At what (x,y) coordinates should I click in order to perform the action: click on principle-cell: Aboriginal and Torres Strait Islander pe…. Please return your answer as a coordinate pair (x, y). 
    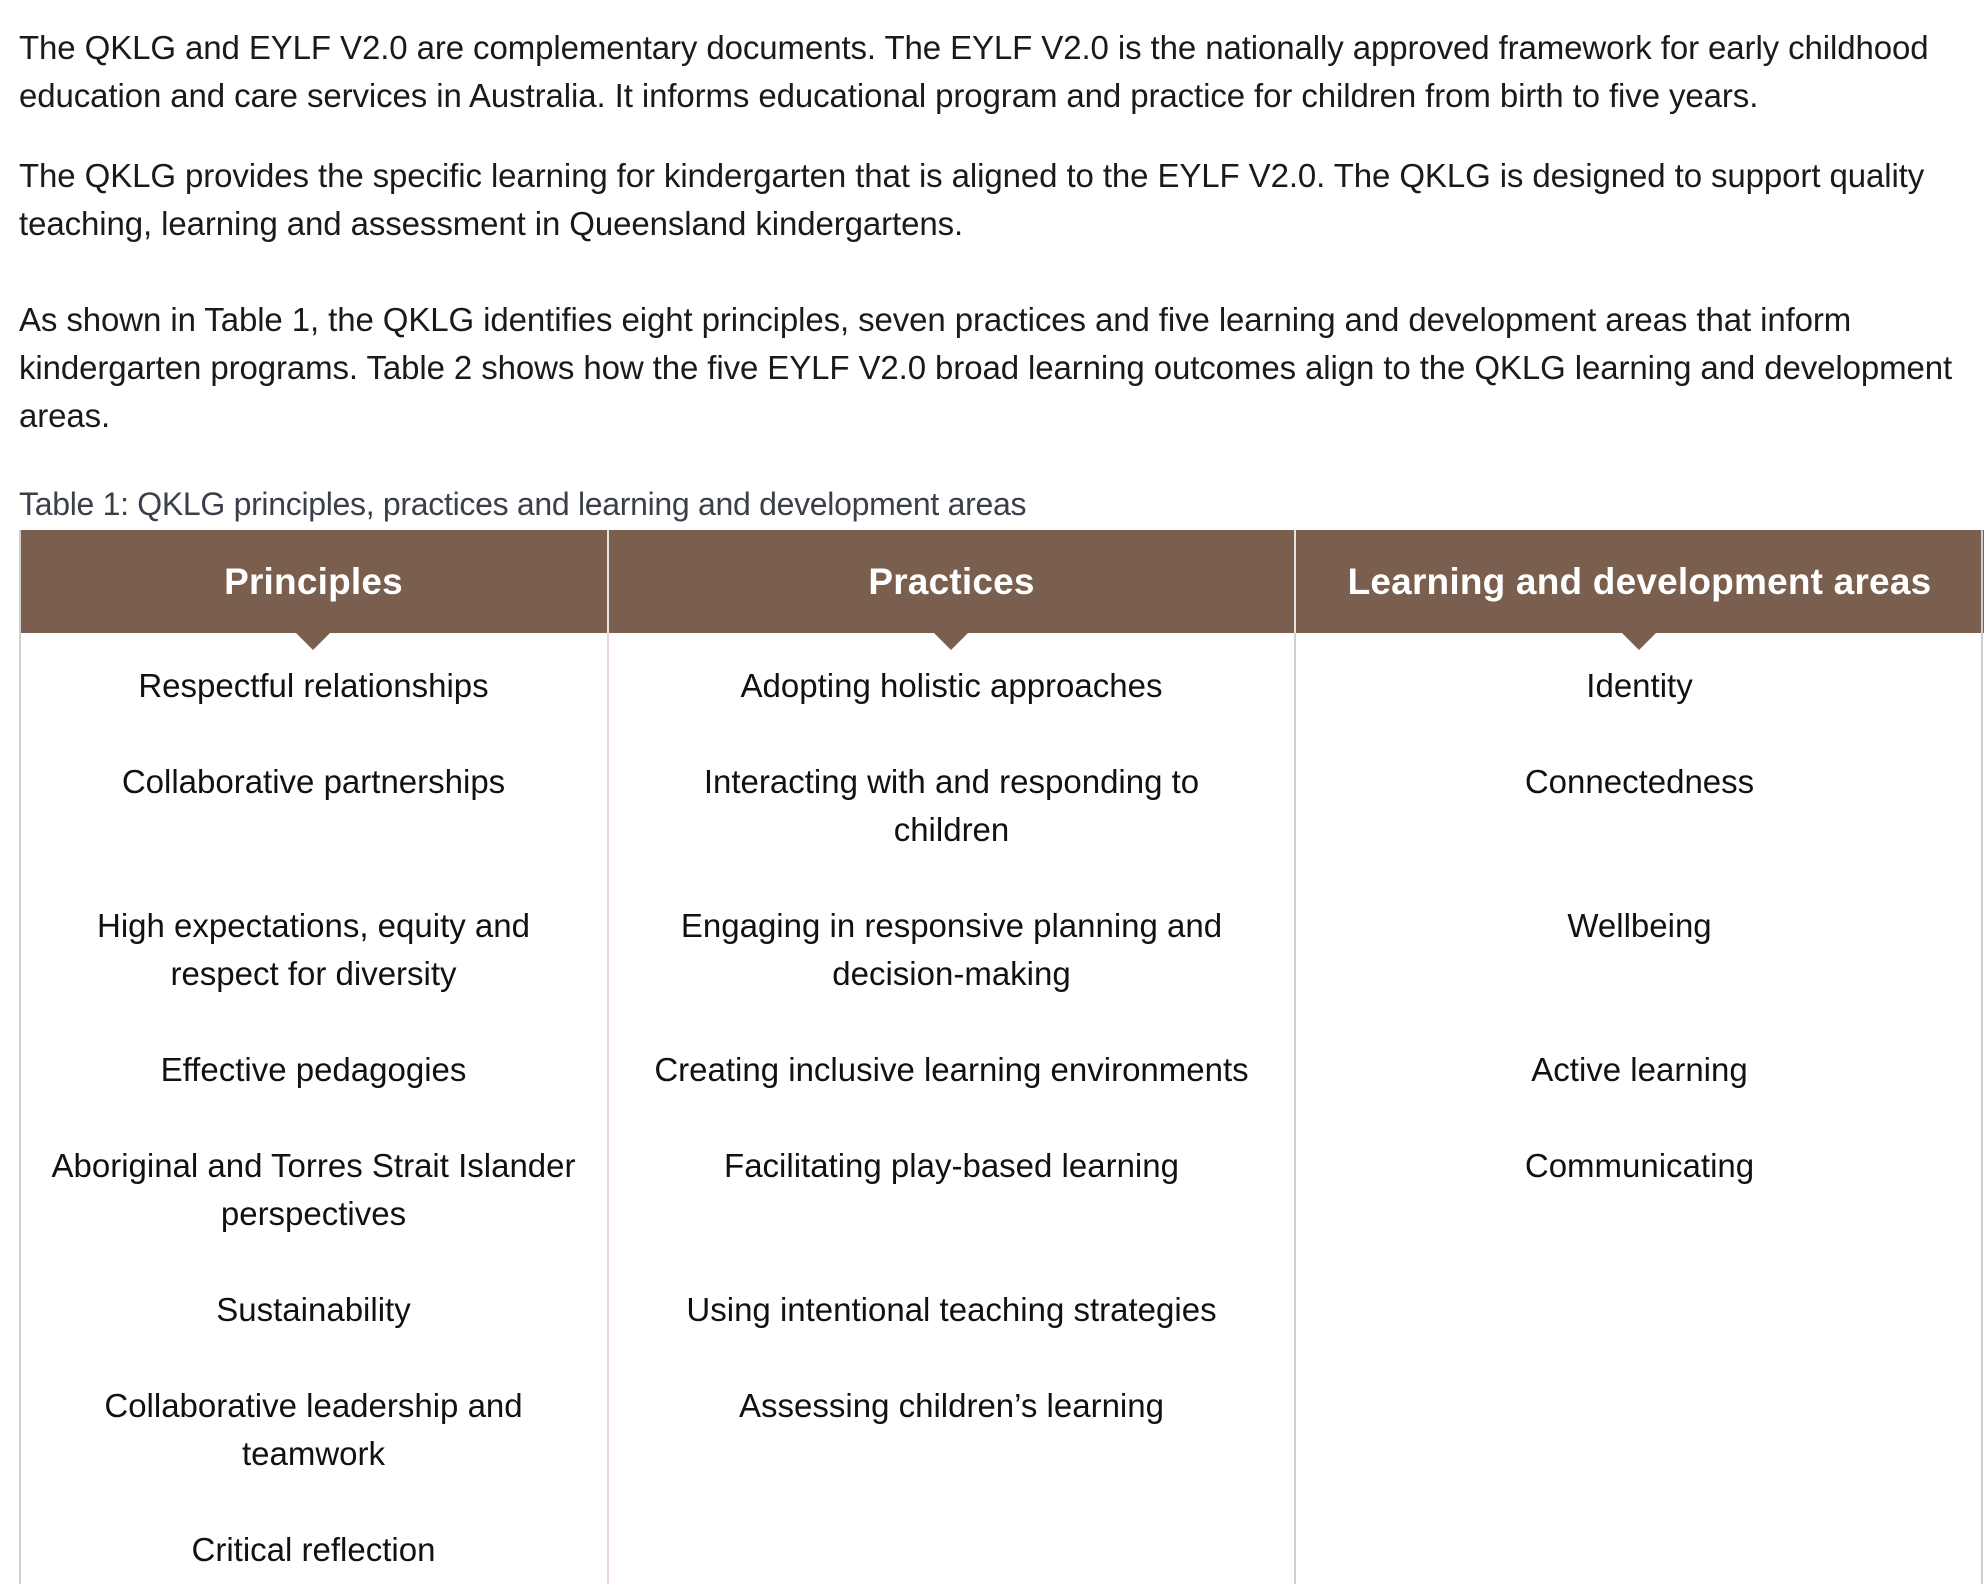
    Looking at the image, I should click on (313, 1189).